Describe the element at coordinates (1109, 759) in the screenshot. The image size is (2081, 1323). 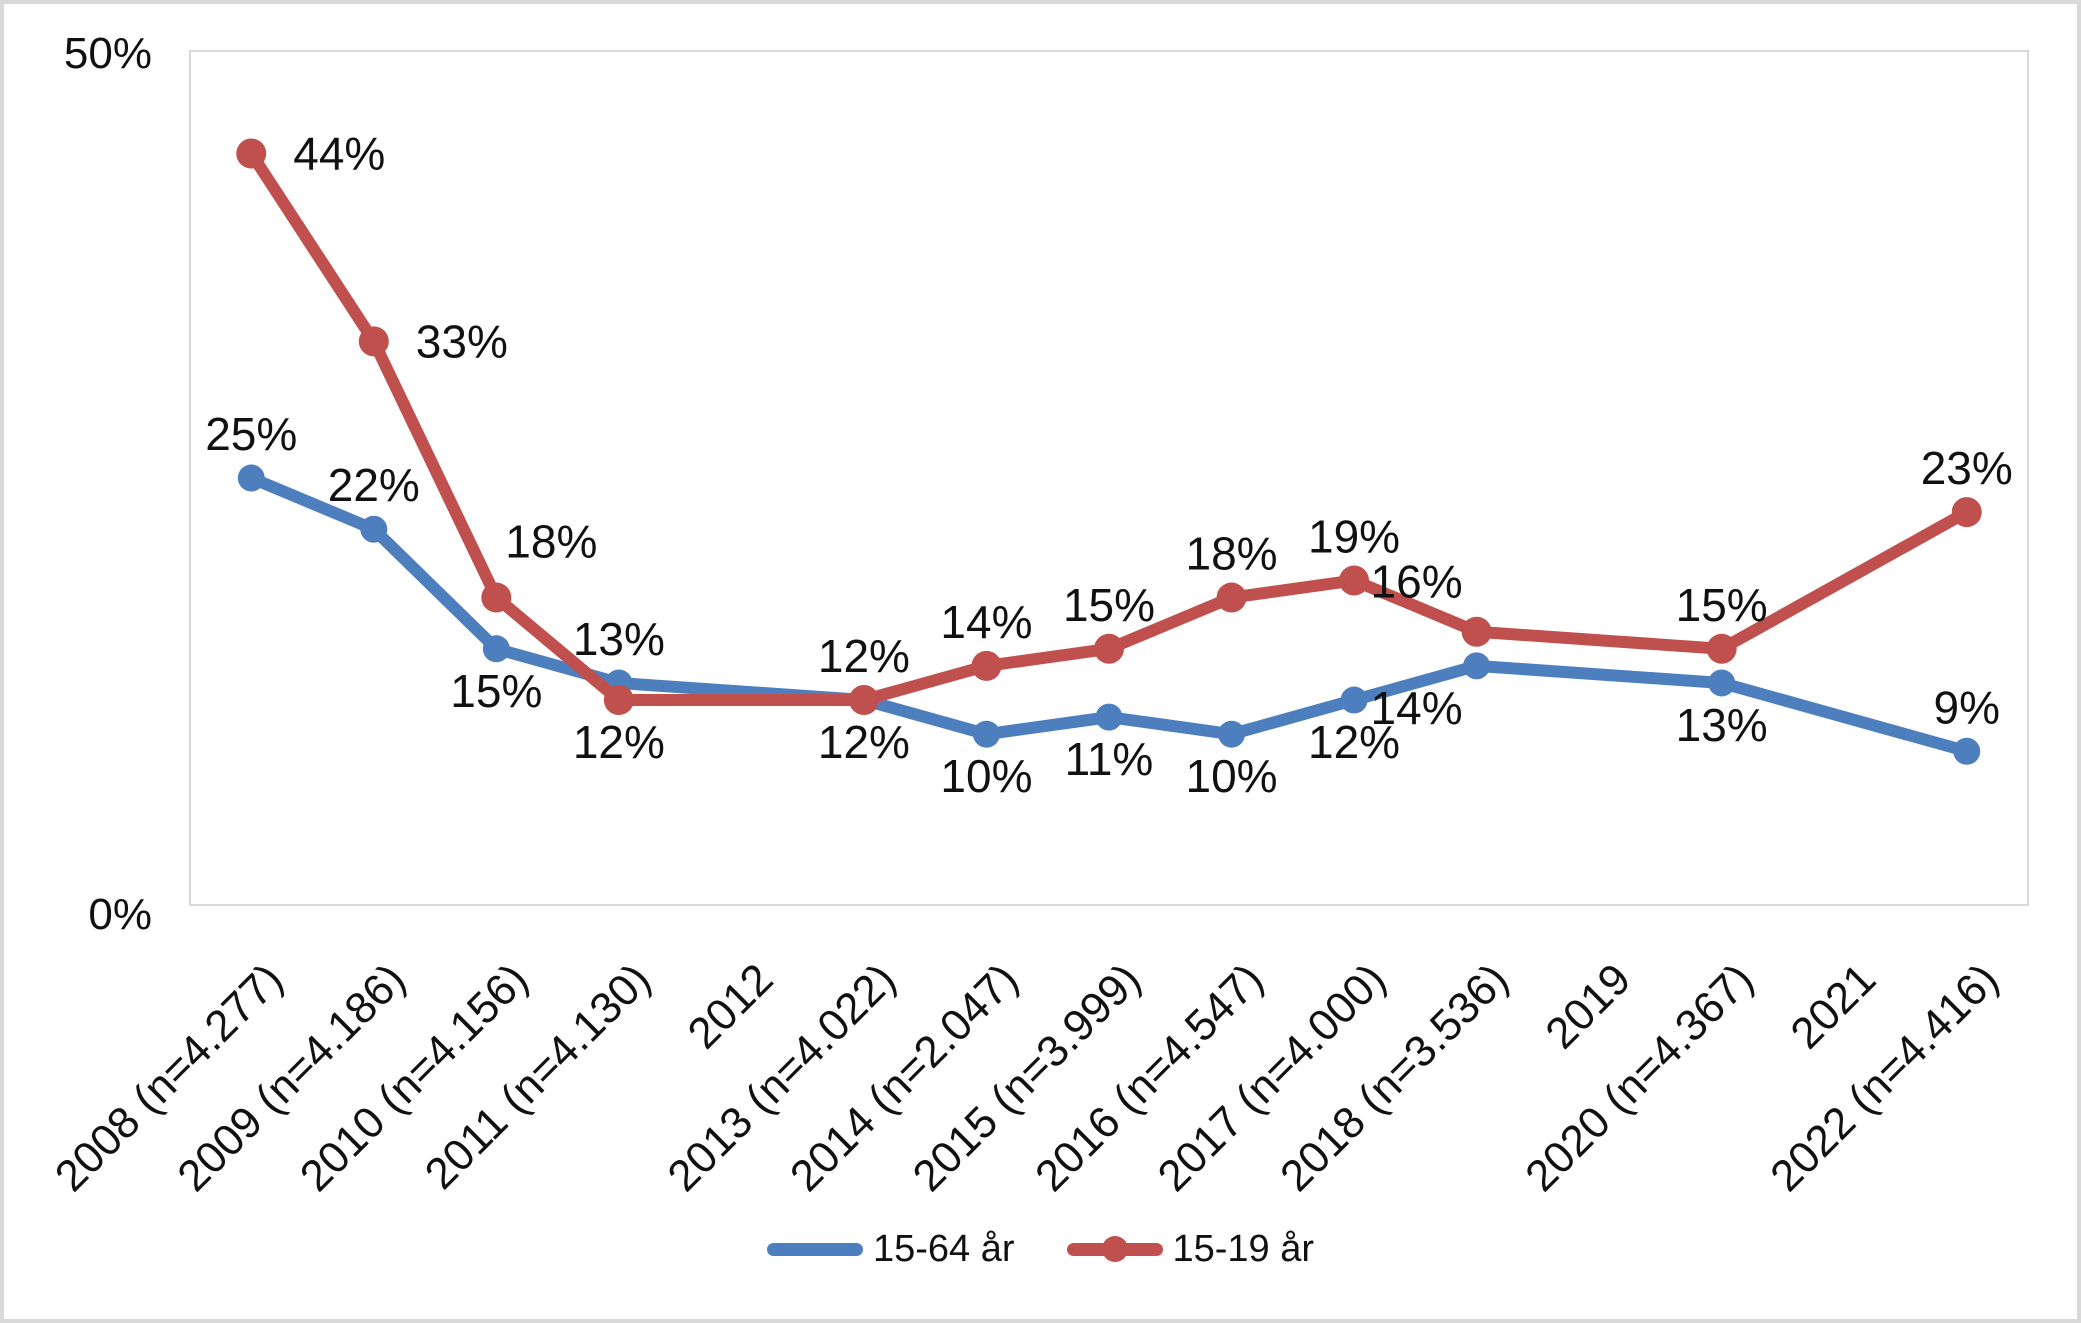
I see `data-label-0: 11%` at that location.